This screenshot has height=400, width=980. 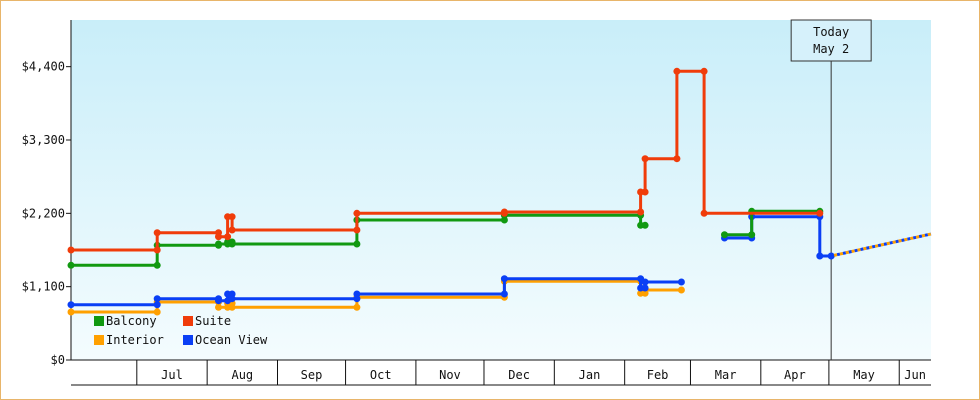 What do you see at coordinates (99, 340) in the screenshot?
I see `legend-swatch-interior` at bounding box center [99, 340].